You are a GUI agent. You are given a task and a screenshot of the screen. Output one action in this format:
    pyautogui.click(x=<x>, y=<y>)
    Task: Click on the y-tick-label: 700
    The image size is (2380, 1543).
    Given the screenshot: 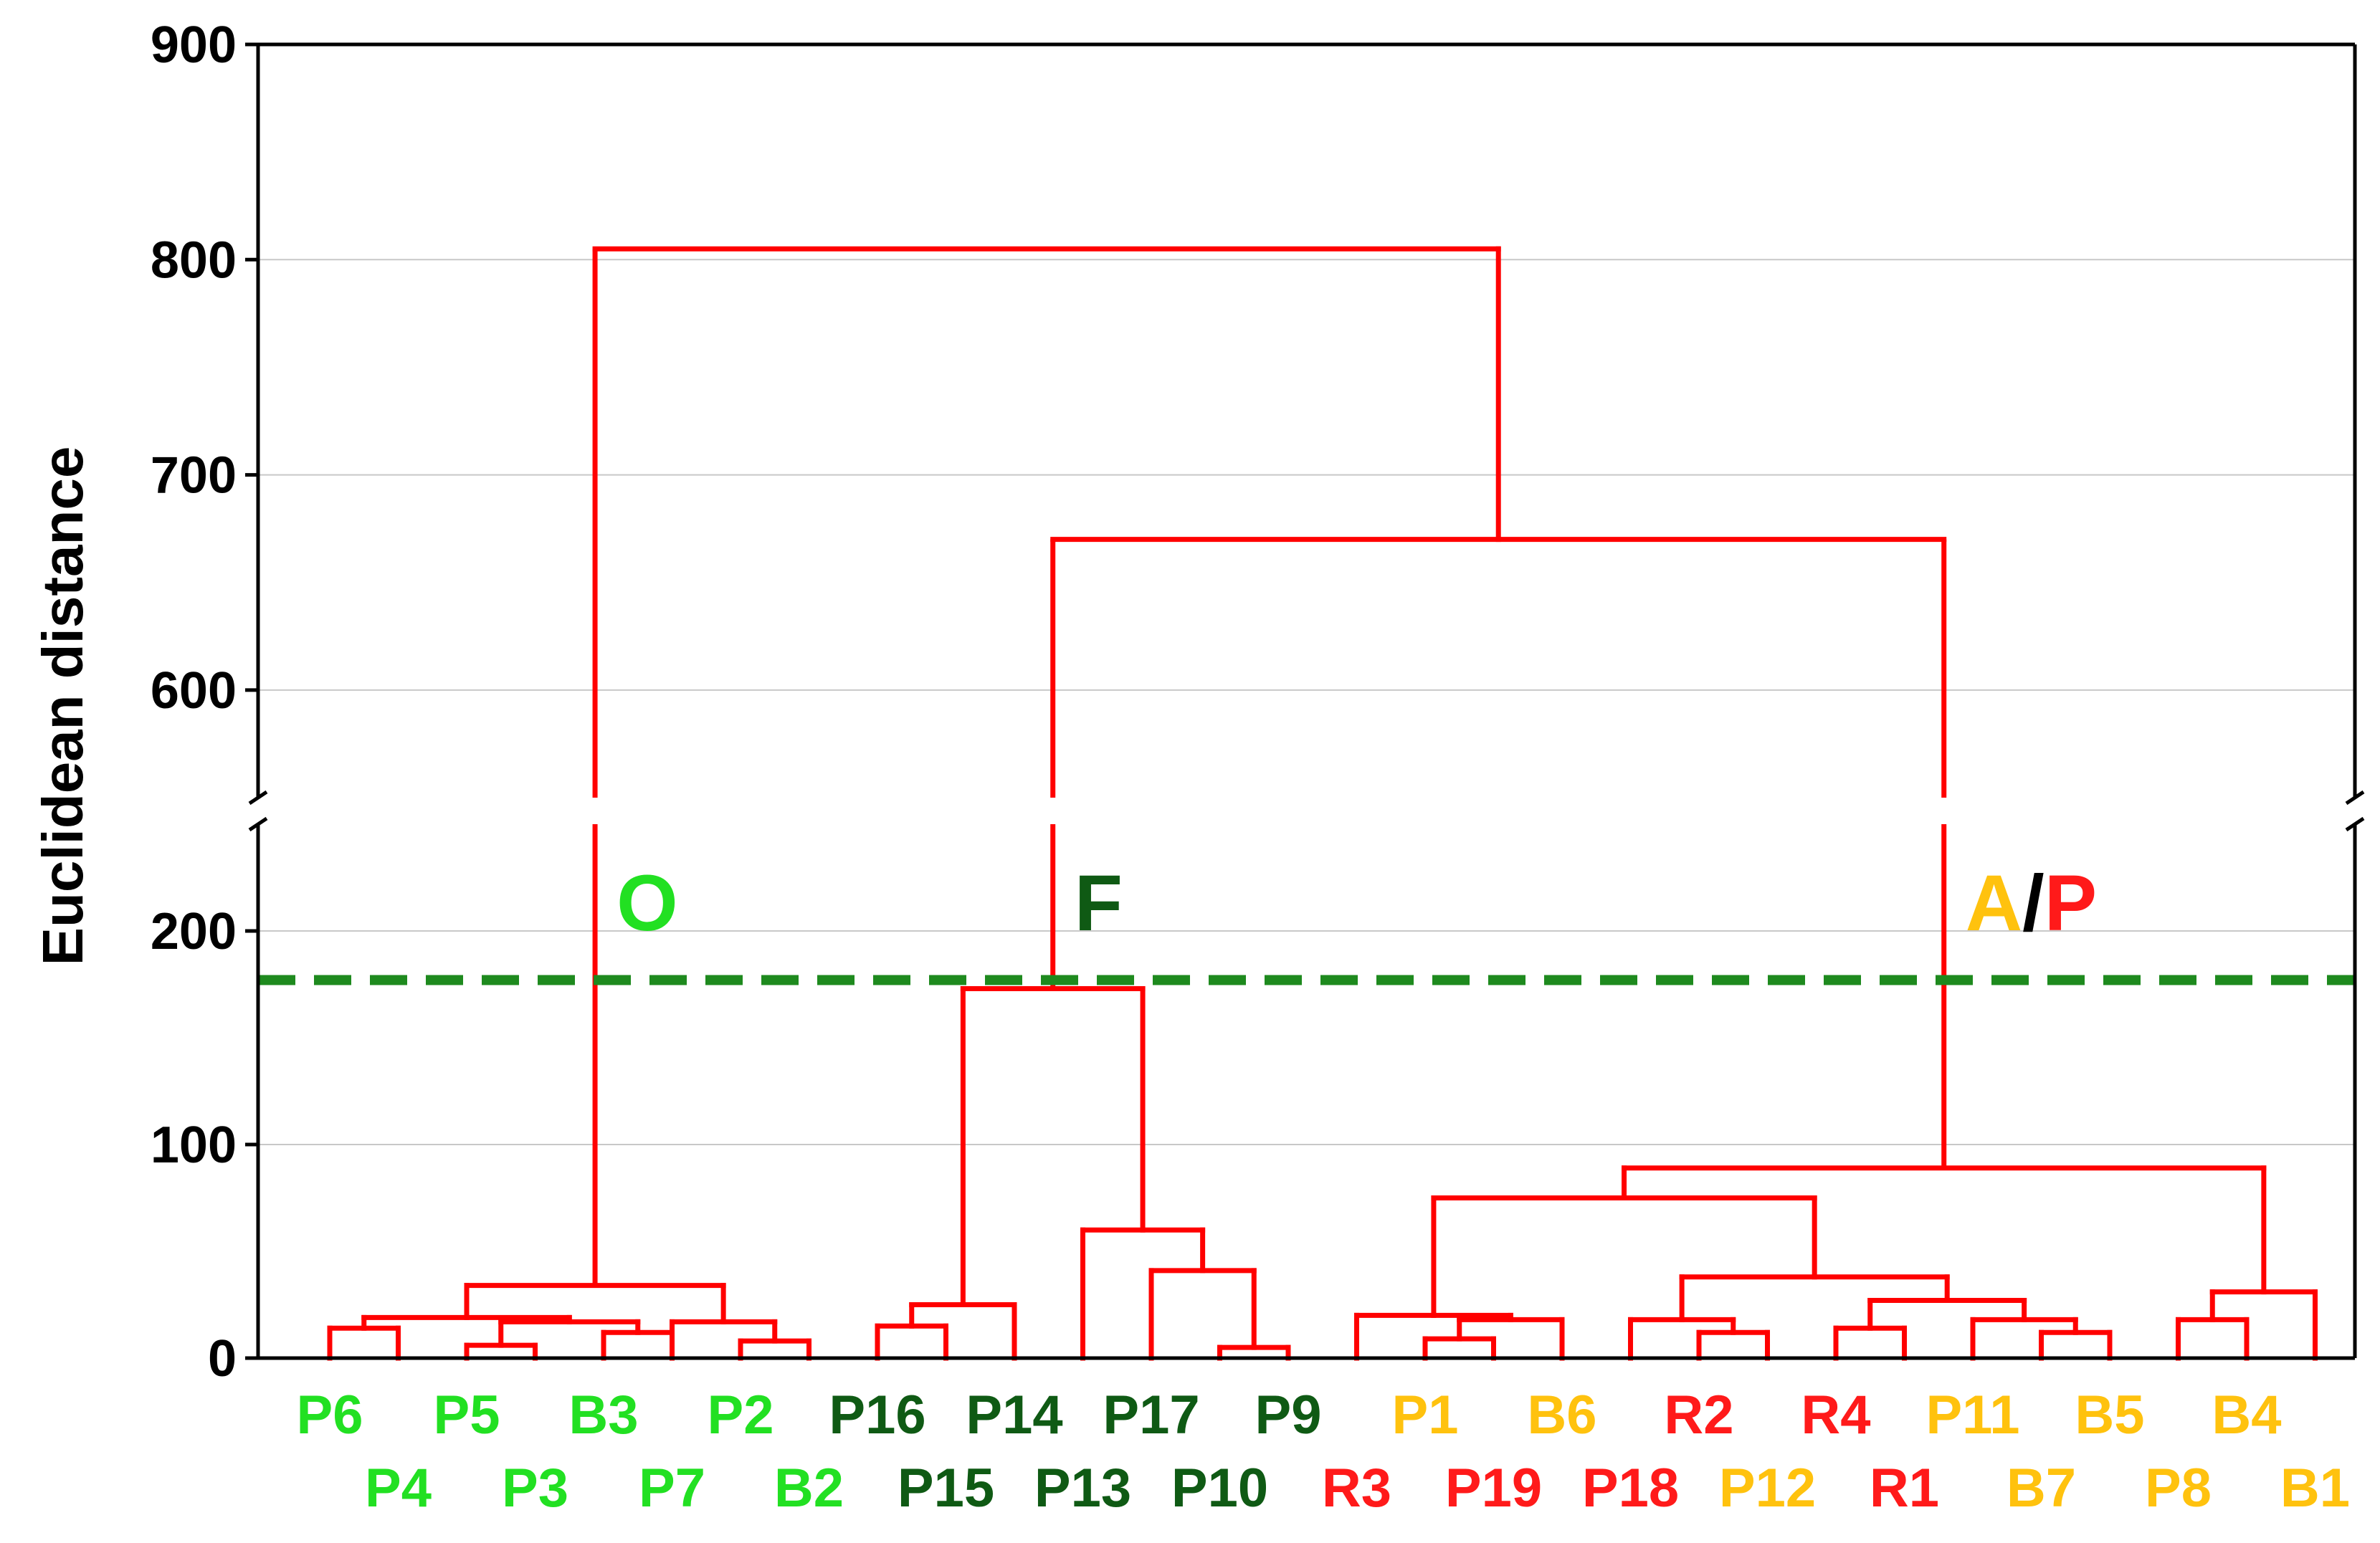 What is the action you would take?
    pyautogui.click(x=194, y=476)
    